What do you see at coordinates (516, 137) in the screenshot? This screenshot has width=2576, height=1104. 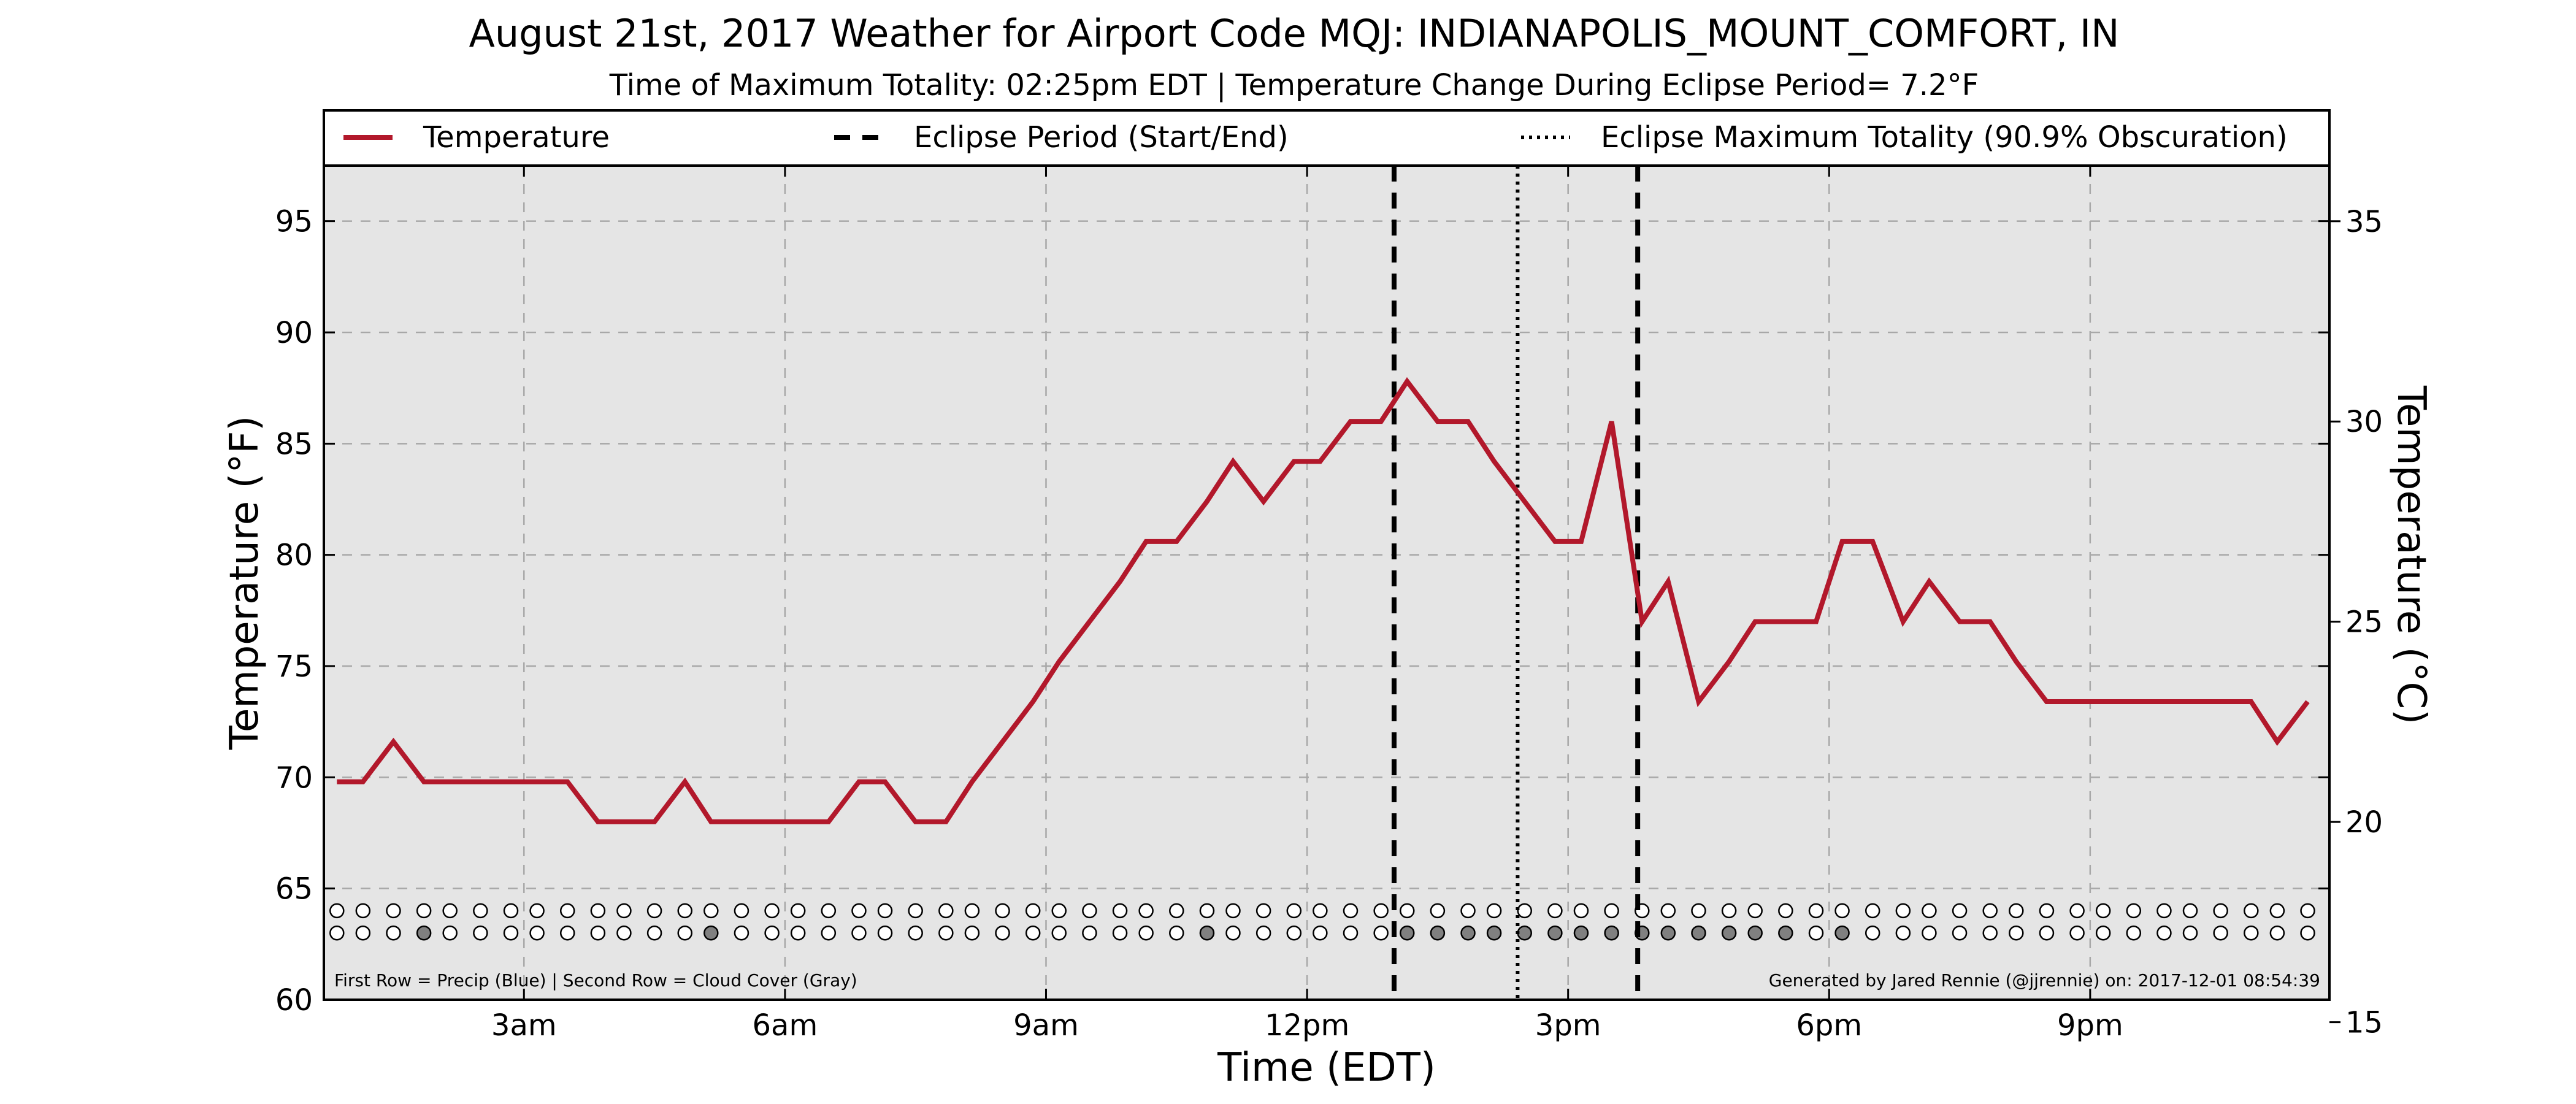 I see `legend-label-temperature: Temperature` at bounding box center [516, 137].